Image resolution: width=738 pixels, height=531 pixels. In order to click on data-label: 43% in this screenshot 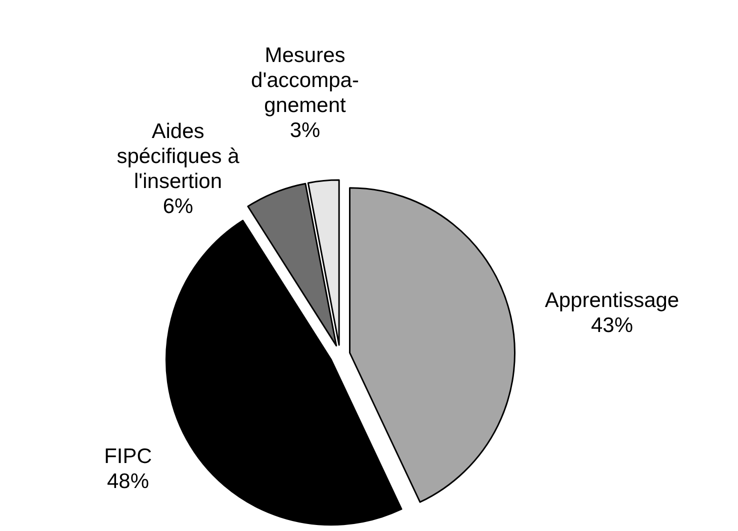, I will do `click(612, 325)`.